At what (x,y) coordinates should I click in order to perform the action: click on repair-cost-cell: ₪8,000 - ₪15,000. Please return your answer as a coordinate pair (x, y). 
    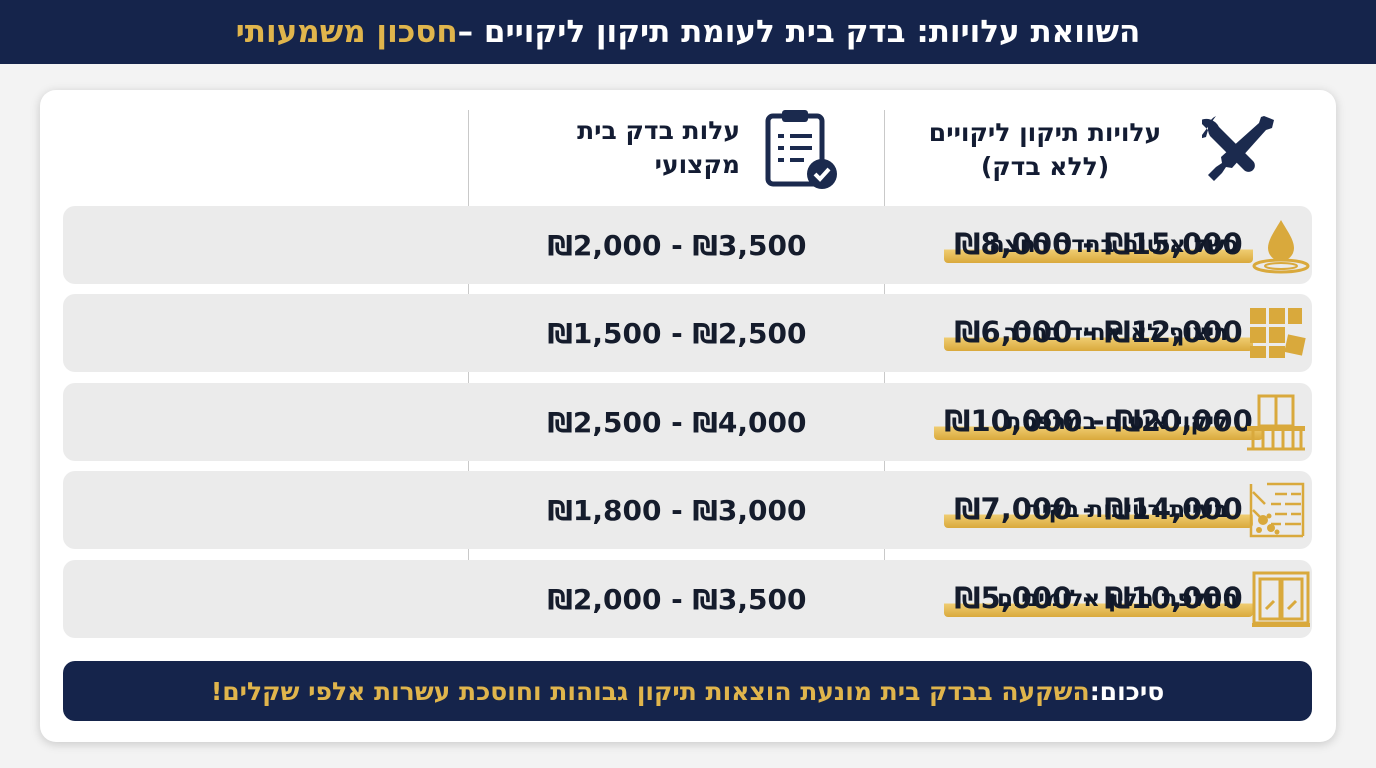
    Looking at the image, I should click on (1098, 245).